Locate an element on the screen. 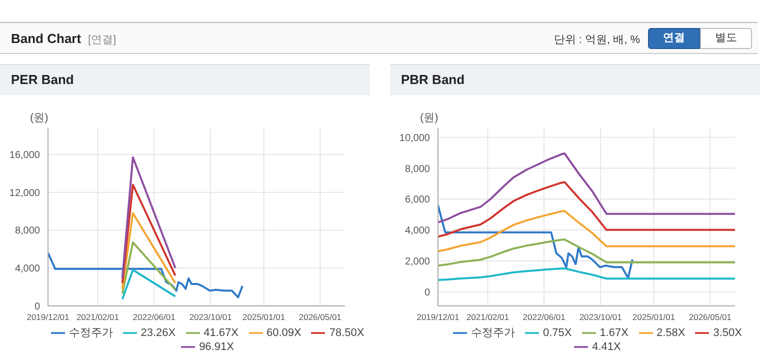 This screenshot has height=364, width=760. y-tick-label: 16,000 is located at coordinates (24, 156).